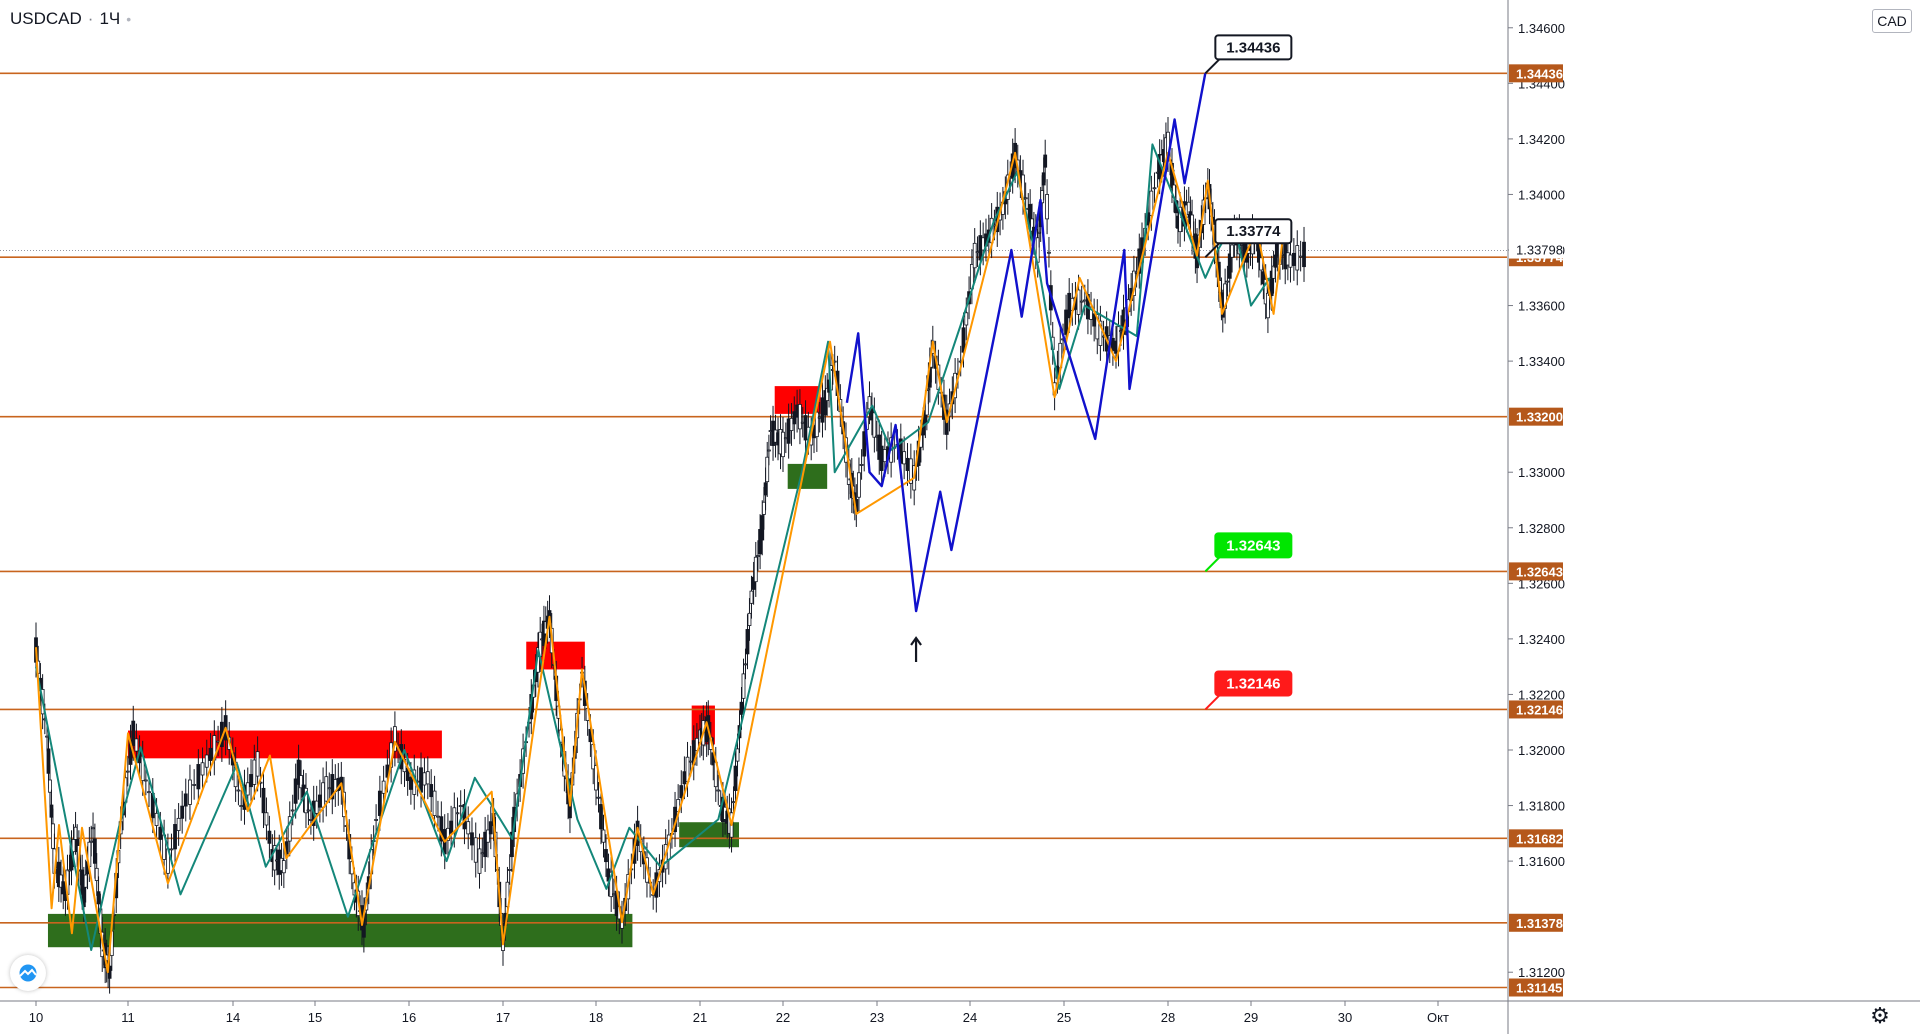 The image size is (1920, 1034). I want to click on x-tick-label-10: 24, so click(970, 1017).